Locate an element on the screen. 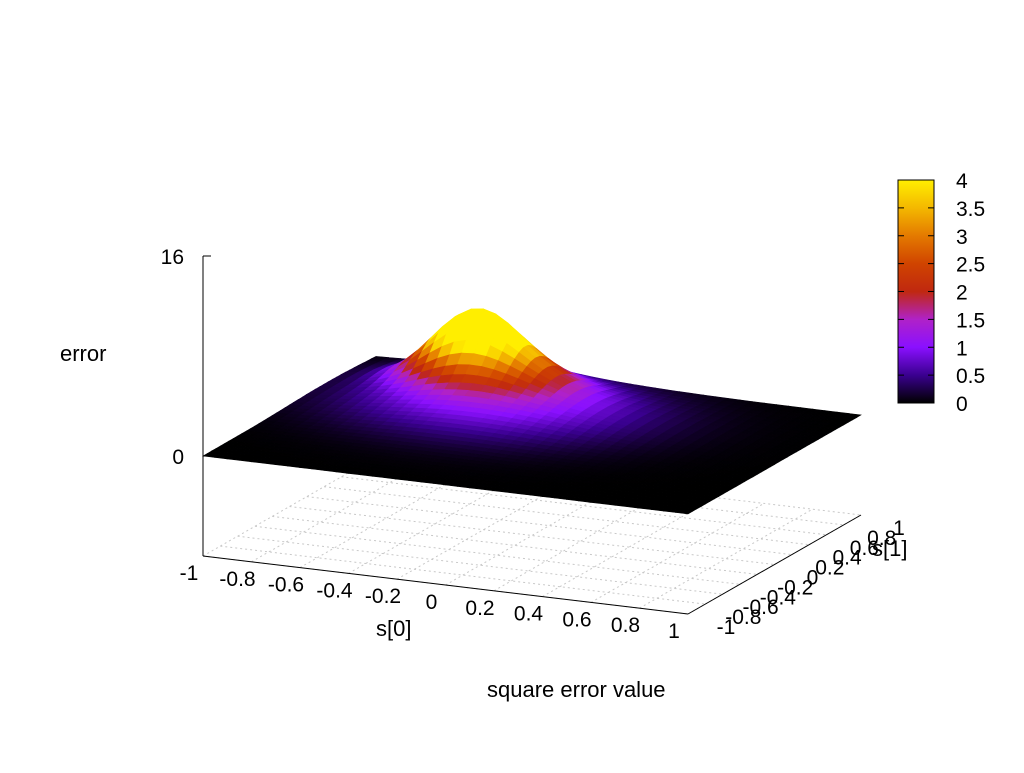 Image resolution: width=1024 pixels, height=773 pixels. x-axis-label: s[0] is located at coordinates (393, 628).